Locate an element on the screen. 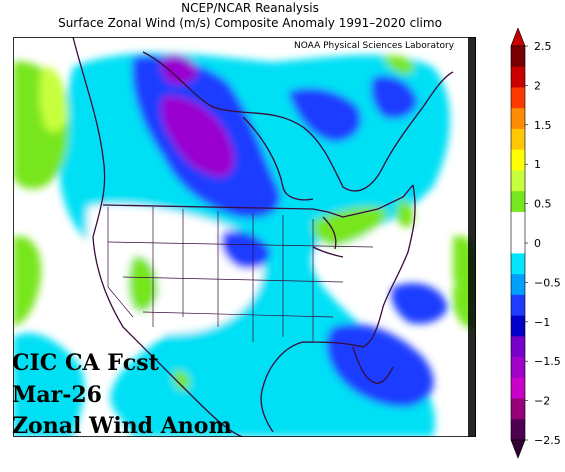  colorbar-top-arrow is located at coordinates (518, 37).